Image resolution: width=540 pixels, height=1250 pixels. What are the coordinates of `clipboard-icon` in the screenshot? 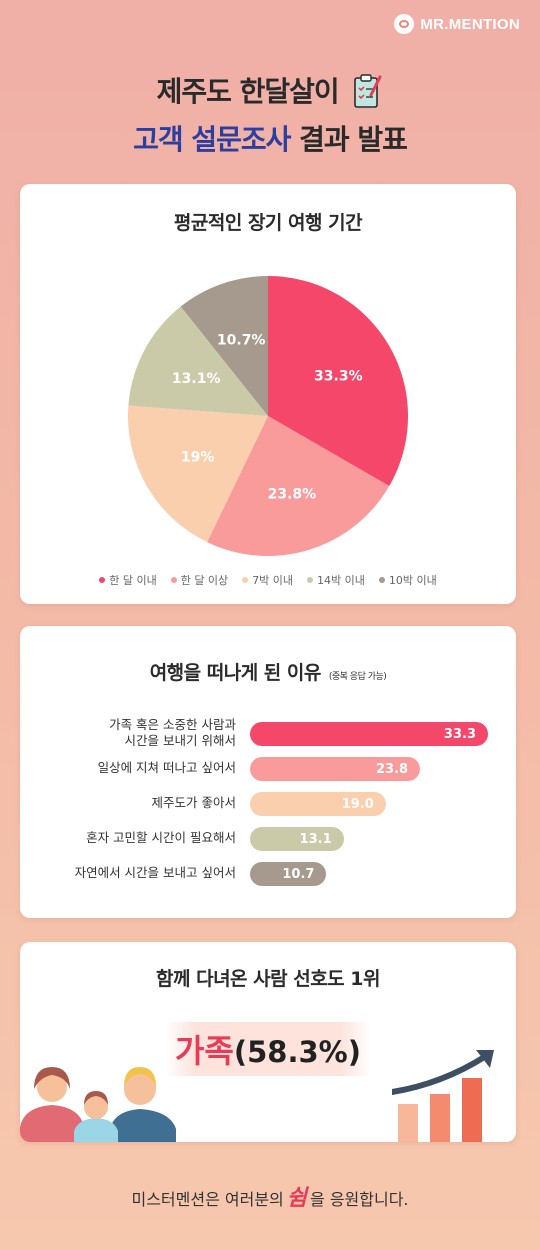 It's located at (368, 91).